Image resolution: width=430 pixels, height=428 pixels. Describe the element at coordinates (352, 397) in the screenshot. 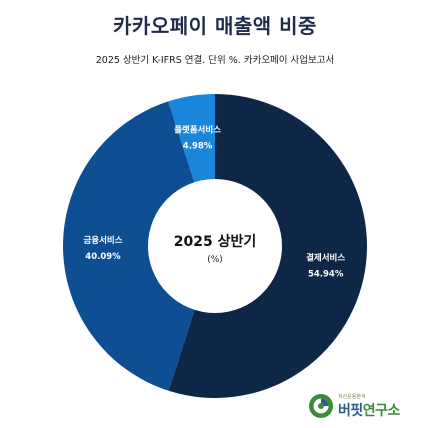

I see `logo-tagline: 자산운용분석` at that location.